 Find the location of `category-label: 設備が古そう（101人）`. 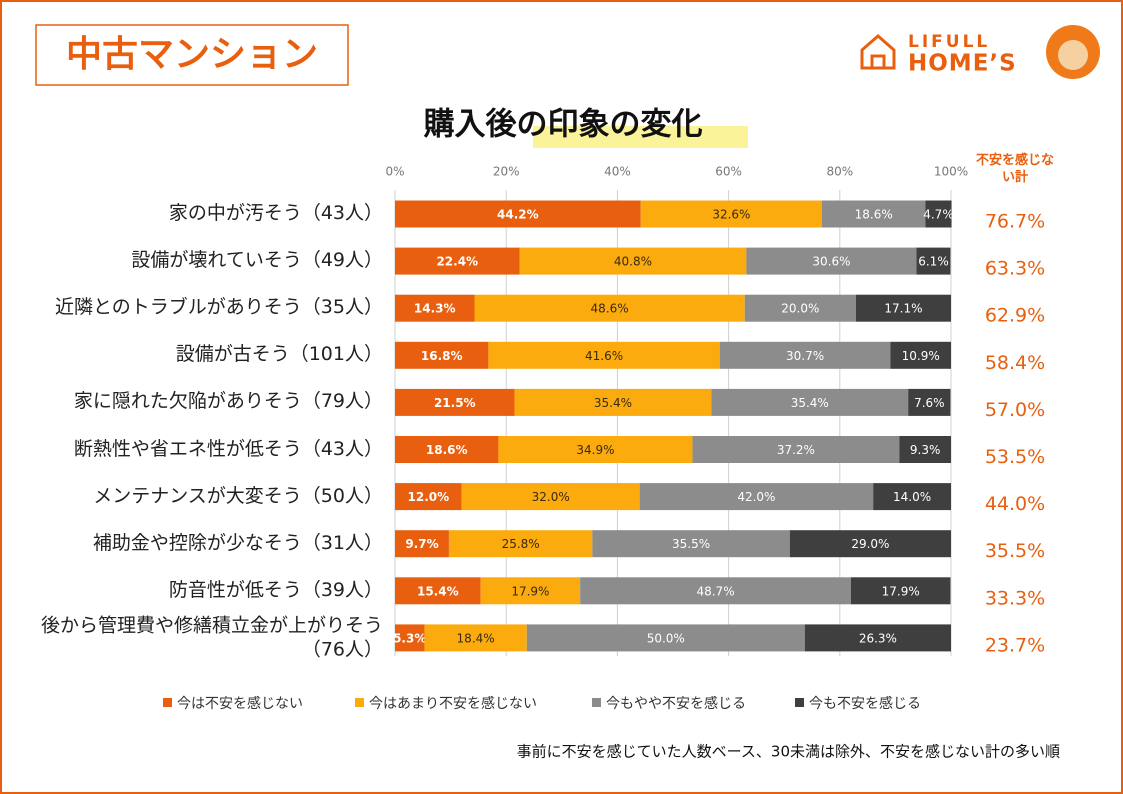

category-label: 設備が古そう（101人） is located at coordinates (279, 354).